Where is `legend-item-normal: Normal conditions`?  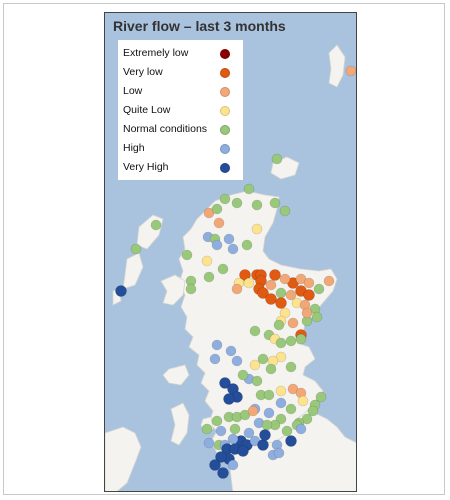
legend-item-normal: Normal conditions is located at coordinates (180, 131).